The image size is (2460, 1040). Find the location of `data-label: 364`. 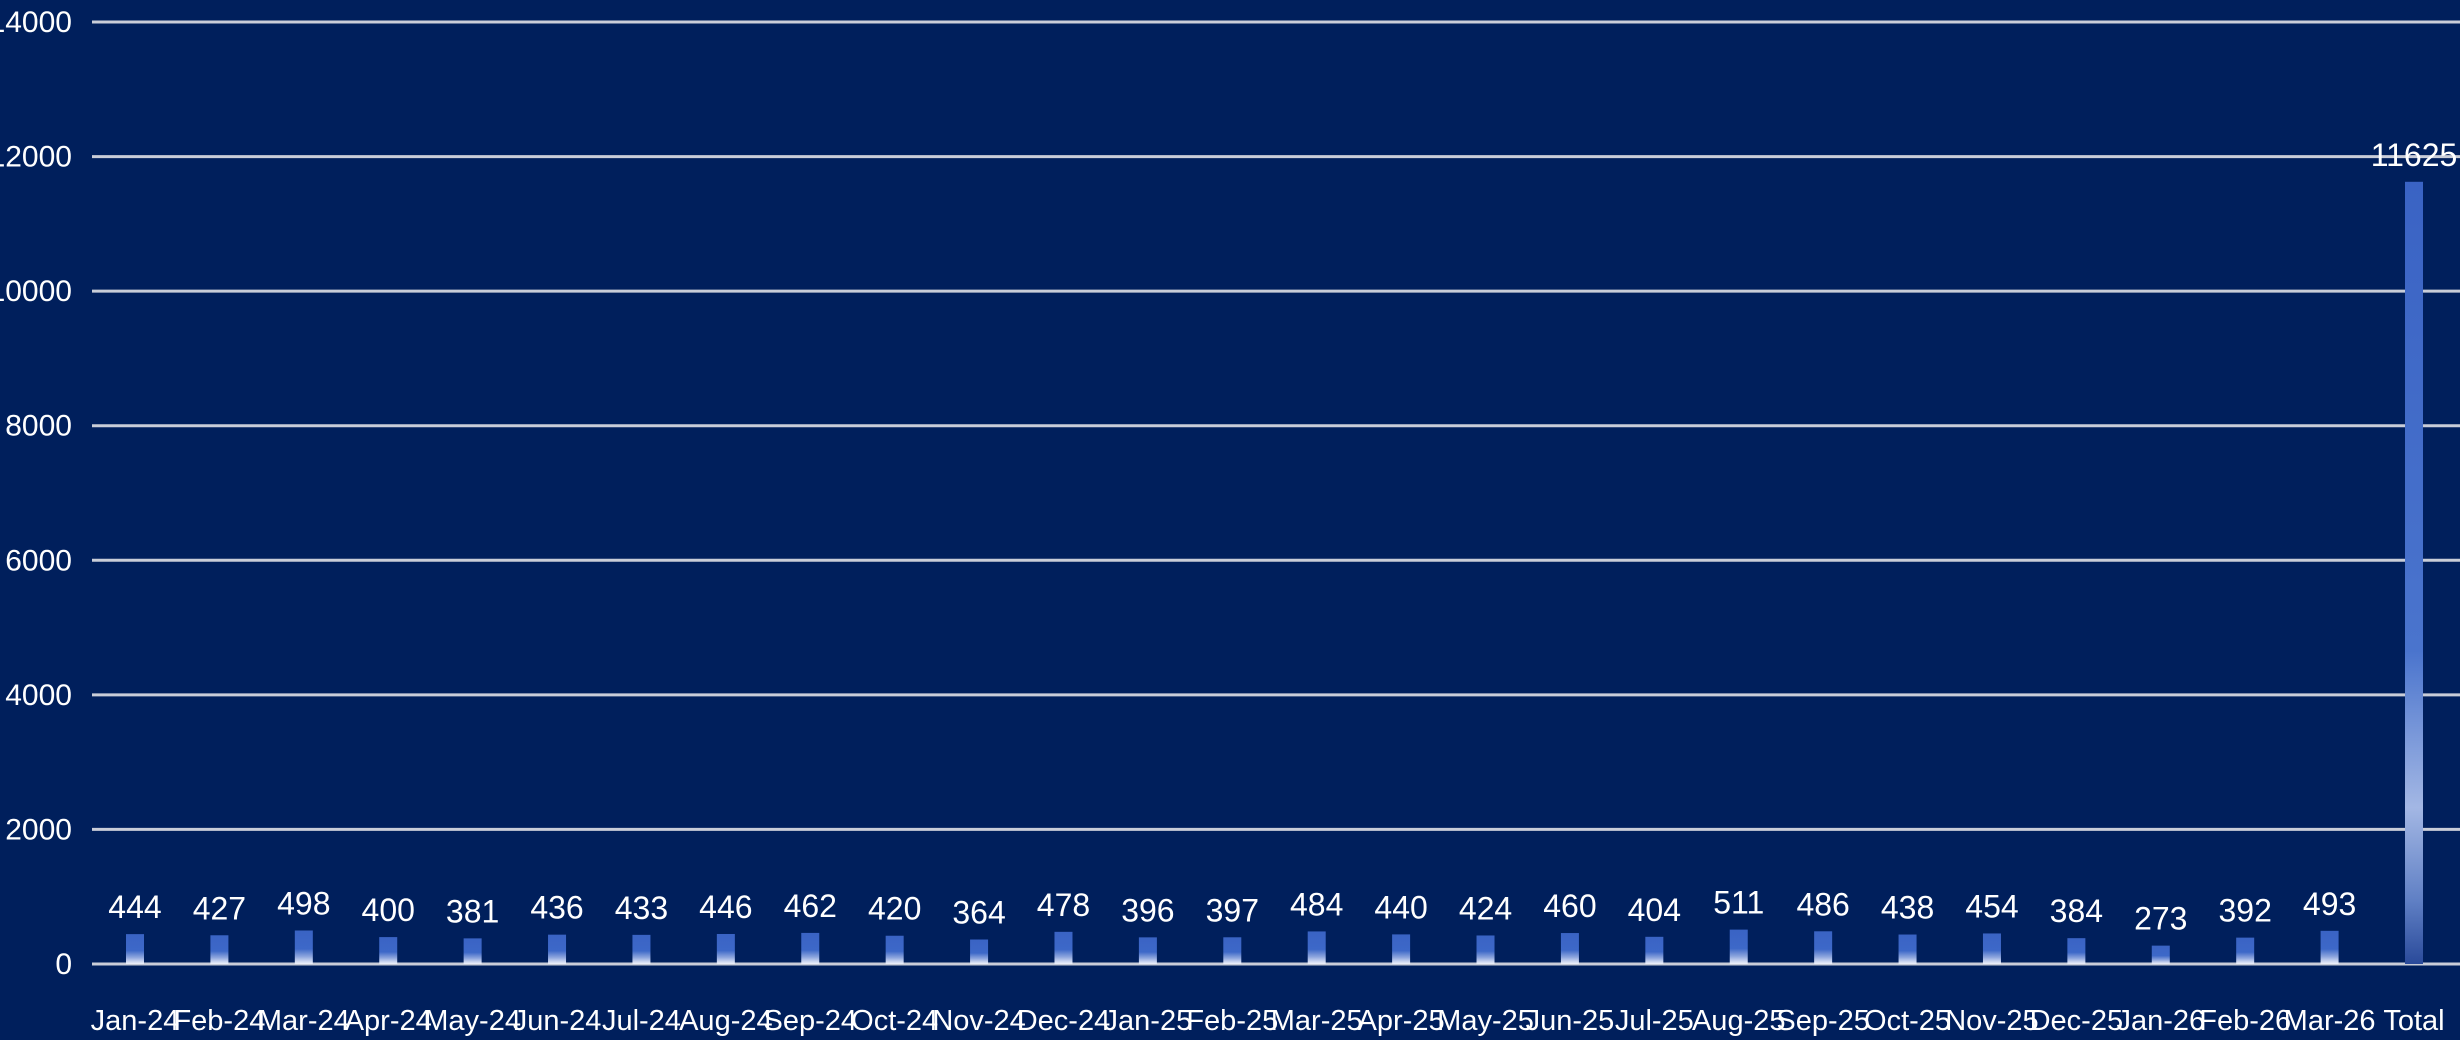

data-label: 364 is located at coordinates (978, 913).